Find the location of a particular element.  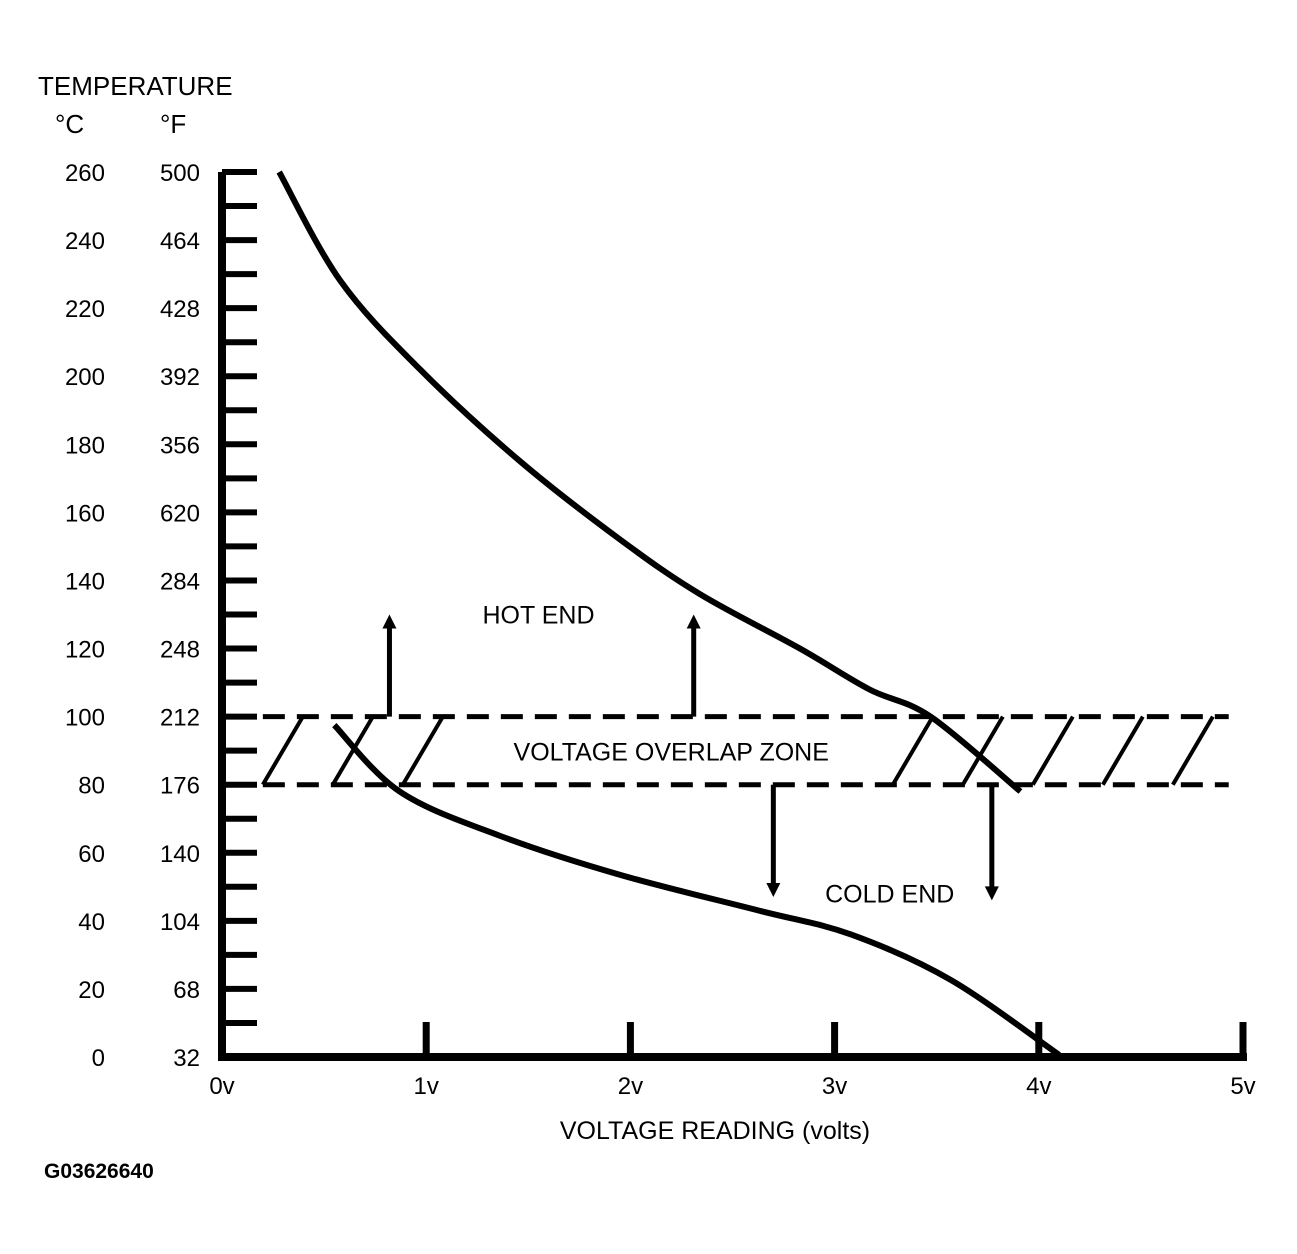

y-unit-celsius: °C is located at coordinates (69, 124).